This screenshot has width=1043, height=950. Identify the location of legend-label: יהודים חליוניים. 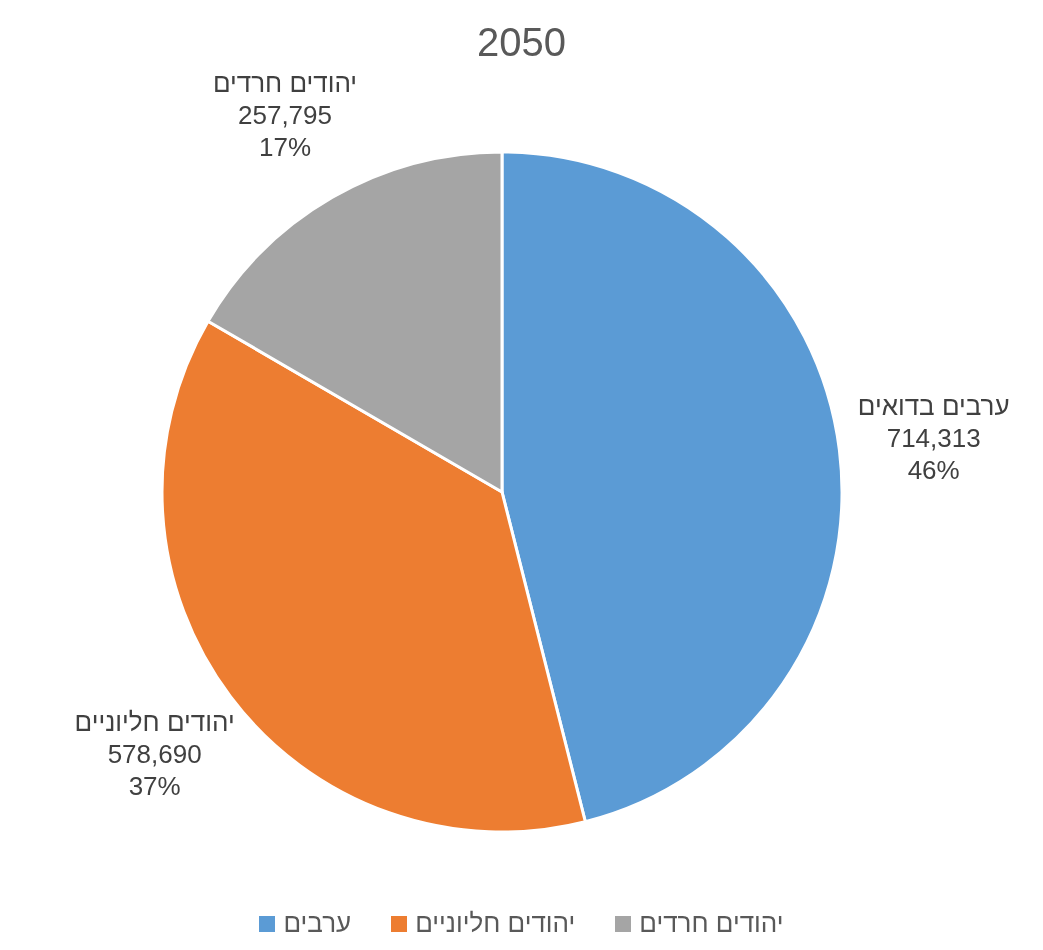
(495, 923).